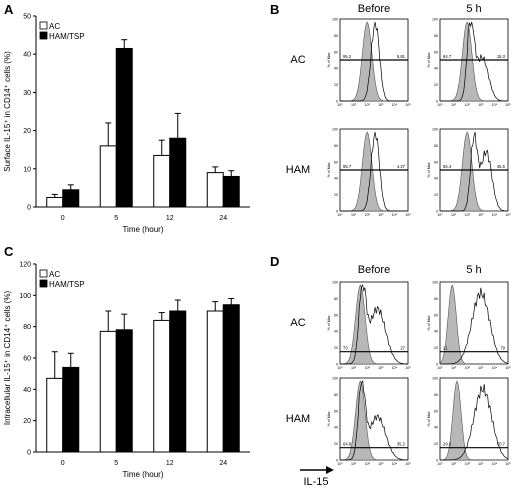 This screenshot has height=488, width=520. Describe the element at coordinates (402, 348) in the screenshot. I see `percent-positive: 27` at that location.